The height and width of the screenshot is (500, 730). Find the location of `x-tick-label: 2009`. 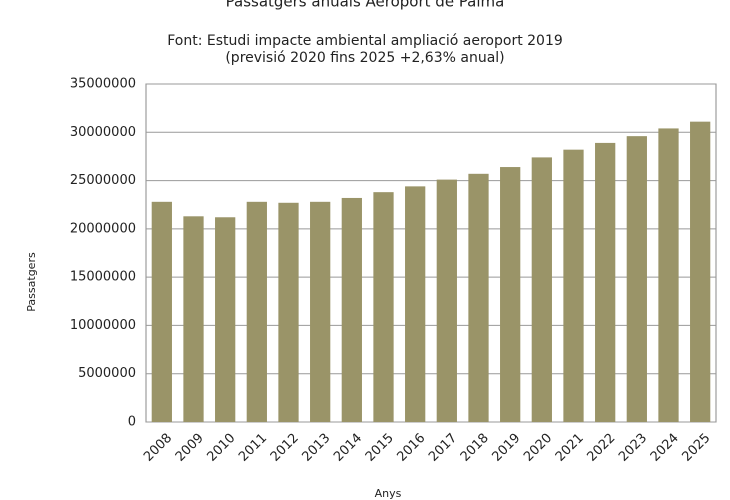

x-tick-label: 2009 is located at coordinates (190, 448).